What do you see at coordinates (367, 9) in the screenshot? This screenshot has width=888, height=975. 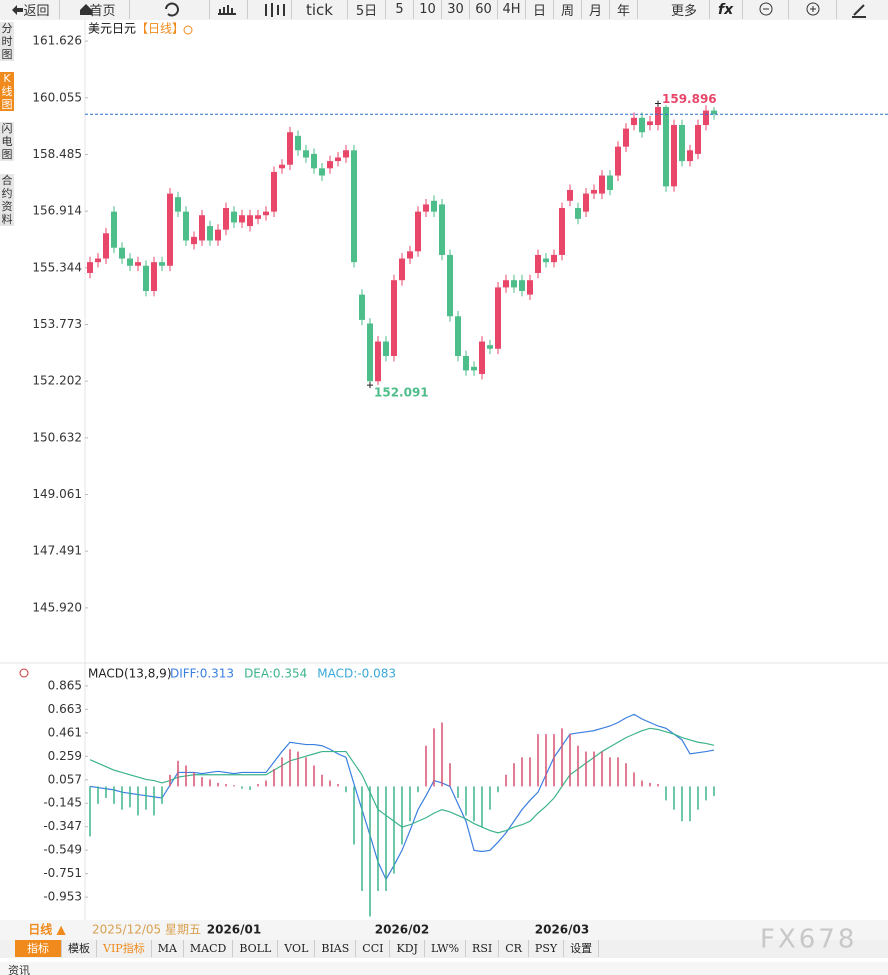 I see `period-button: 5日` at bounding box center [367, 9].